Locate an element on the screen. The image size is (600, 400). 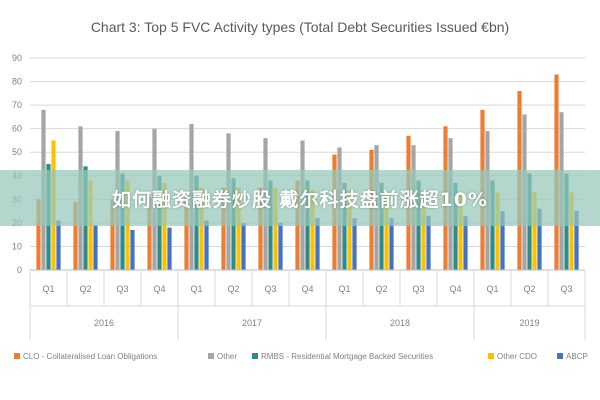
legend-label: ABCP is located at coordinates (577, 356).